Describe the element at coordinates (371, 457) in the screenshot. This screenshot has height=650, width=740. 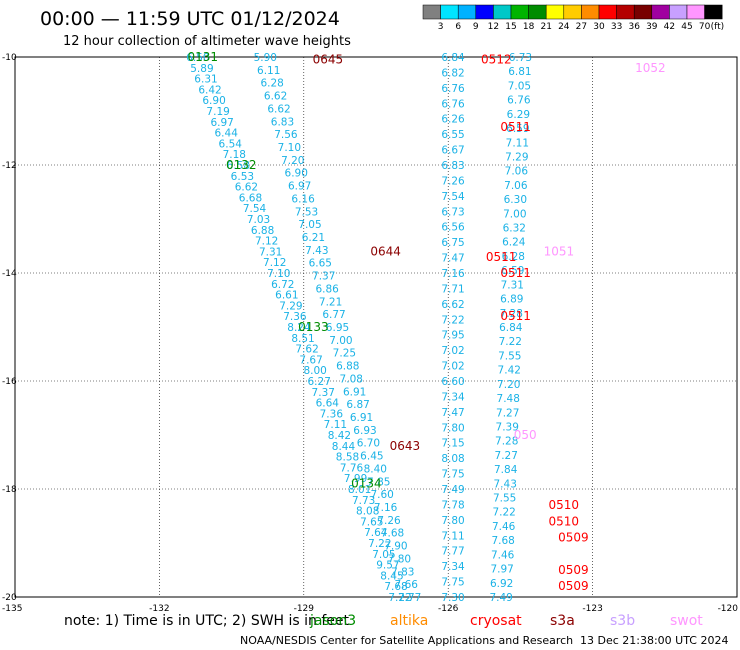
I see `wave-height-value: 6.45` at that location.